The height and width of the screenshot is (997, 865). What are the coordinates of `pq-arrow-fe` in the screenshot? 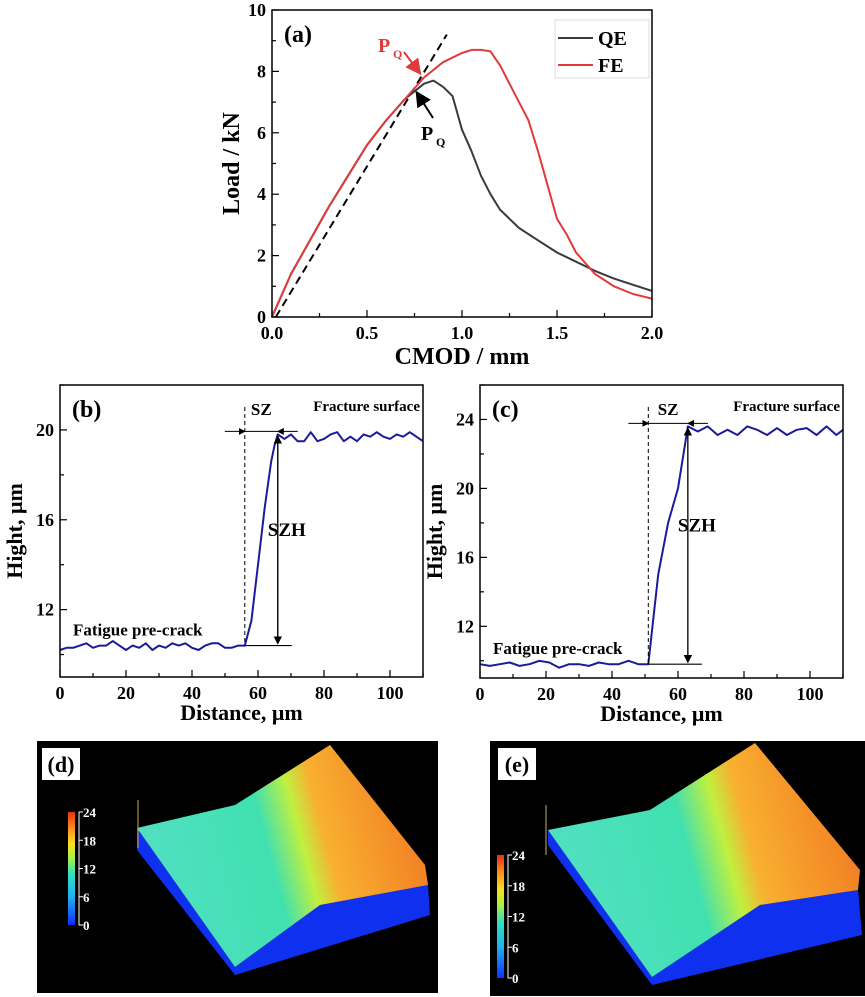 It's located at (412, 63).